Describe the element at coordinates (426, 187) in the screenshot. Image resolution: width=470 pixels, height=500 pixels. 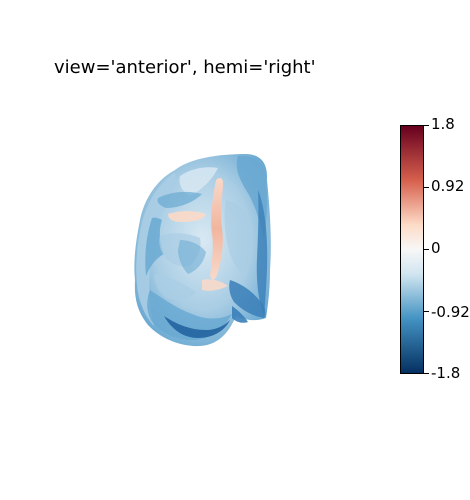
I see `colorbar-tick-upper` at that location.